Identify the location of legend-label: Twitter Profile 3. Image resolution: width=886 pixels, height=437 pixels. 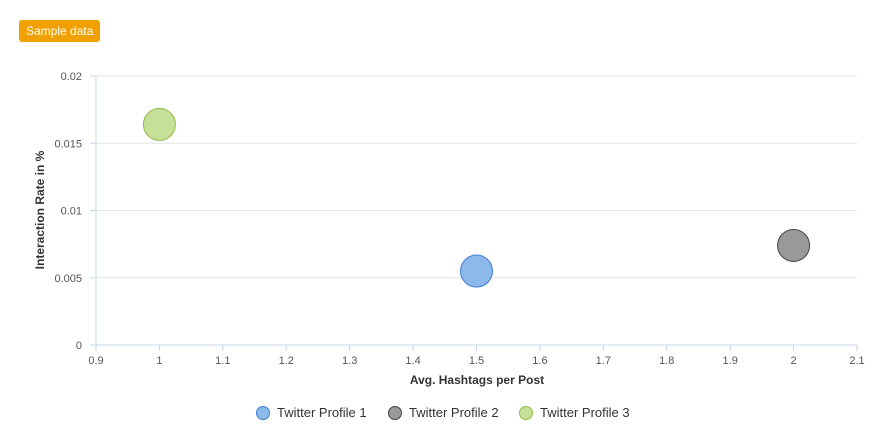
(585, 412).